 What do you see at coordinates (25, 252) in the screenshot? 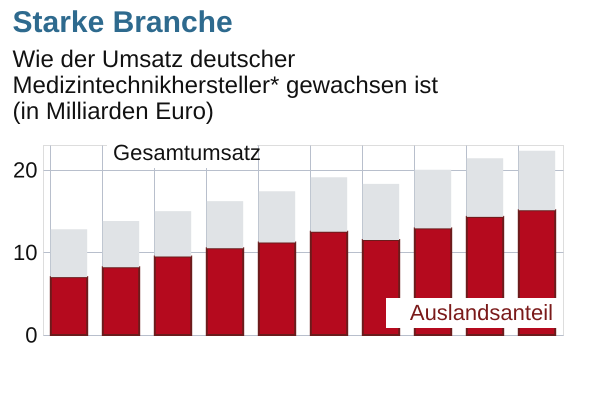
I see `y-tick-label: 10` at bounding box center [25, 252].